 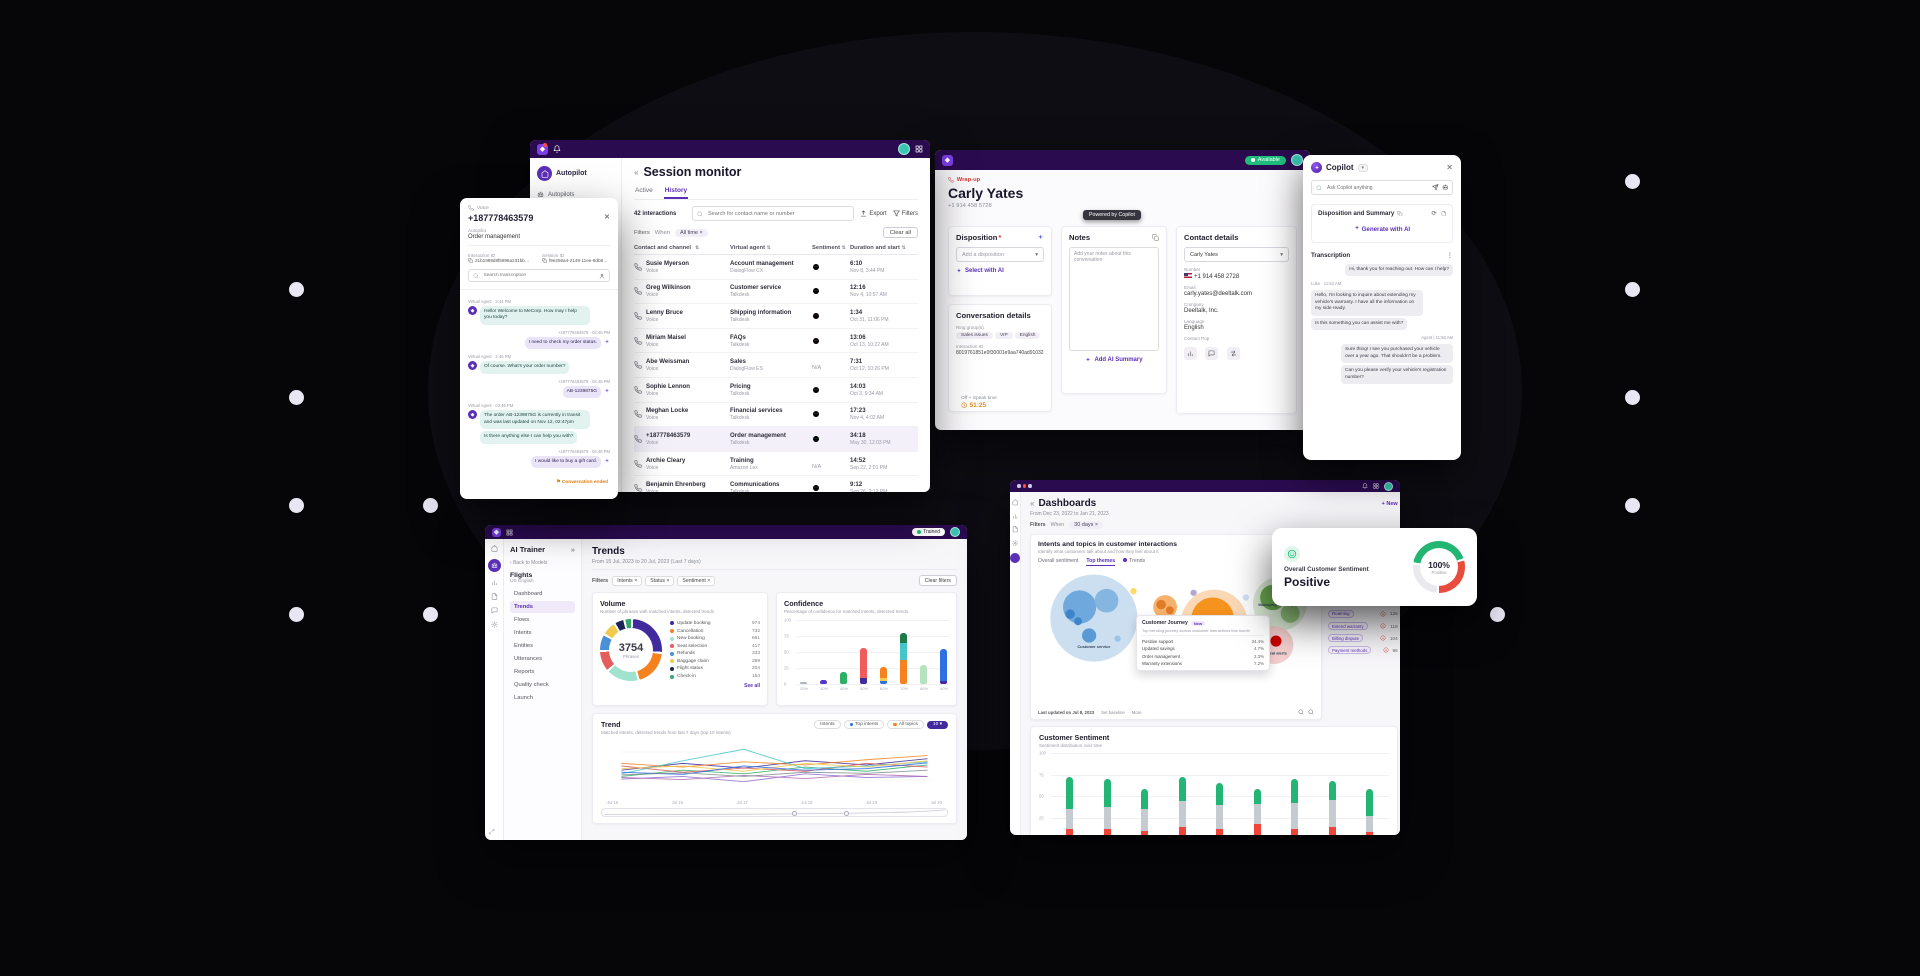 I want to click on volume-donut-chart: 3754 Phrases, so click(x=631, y=650).